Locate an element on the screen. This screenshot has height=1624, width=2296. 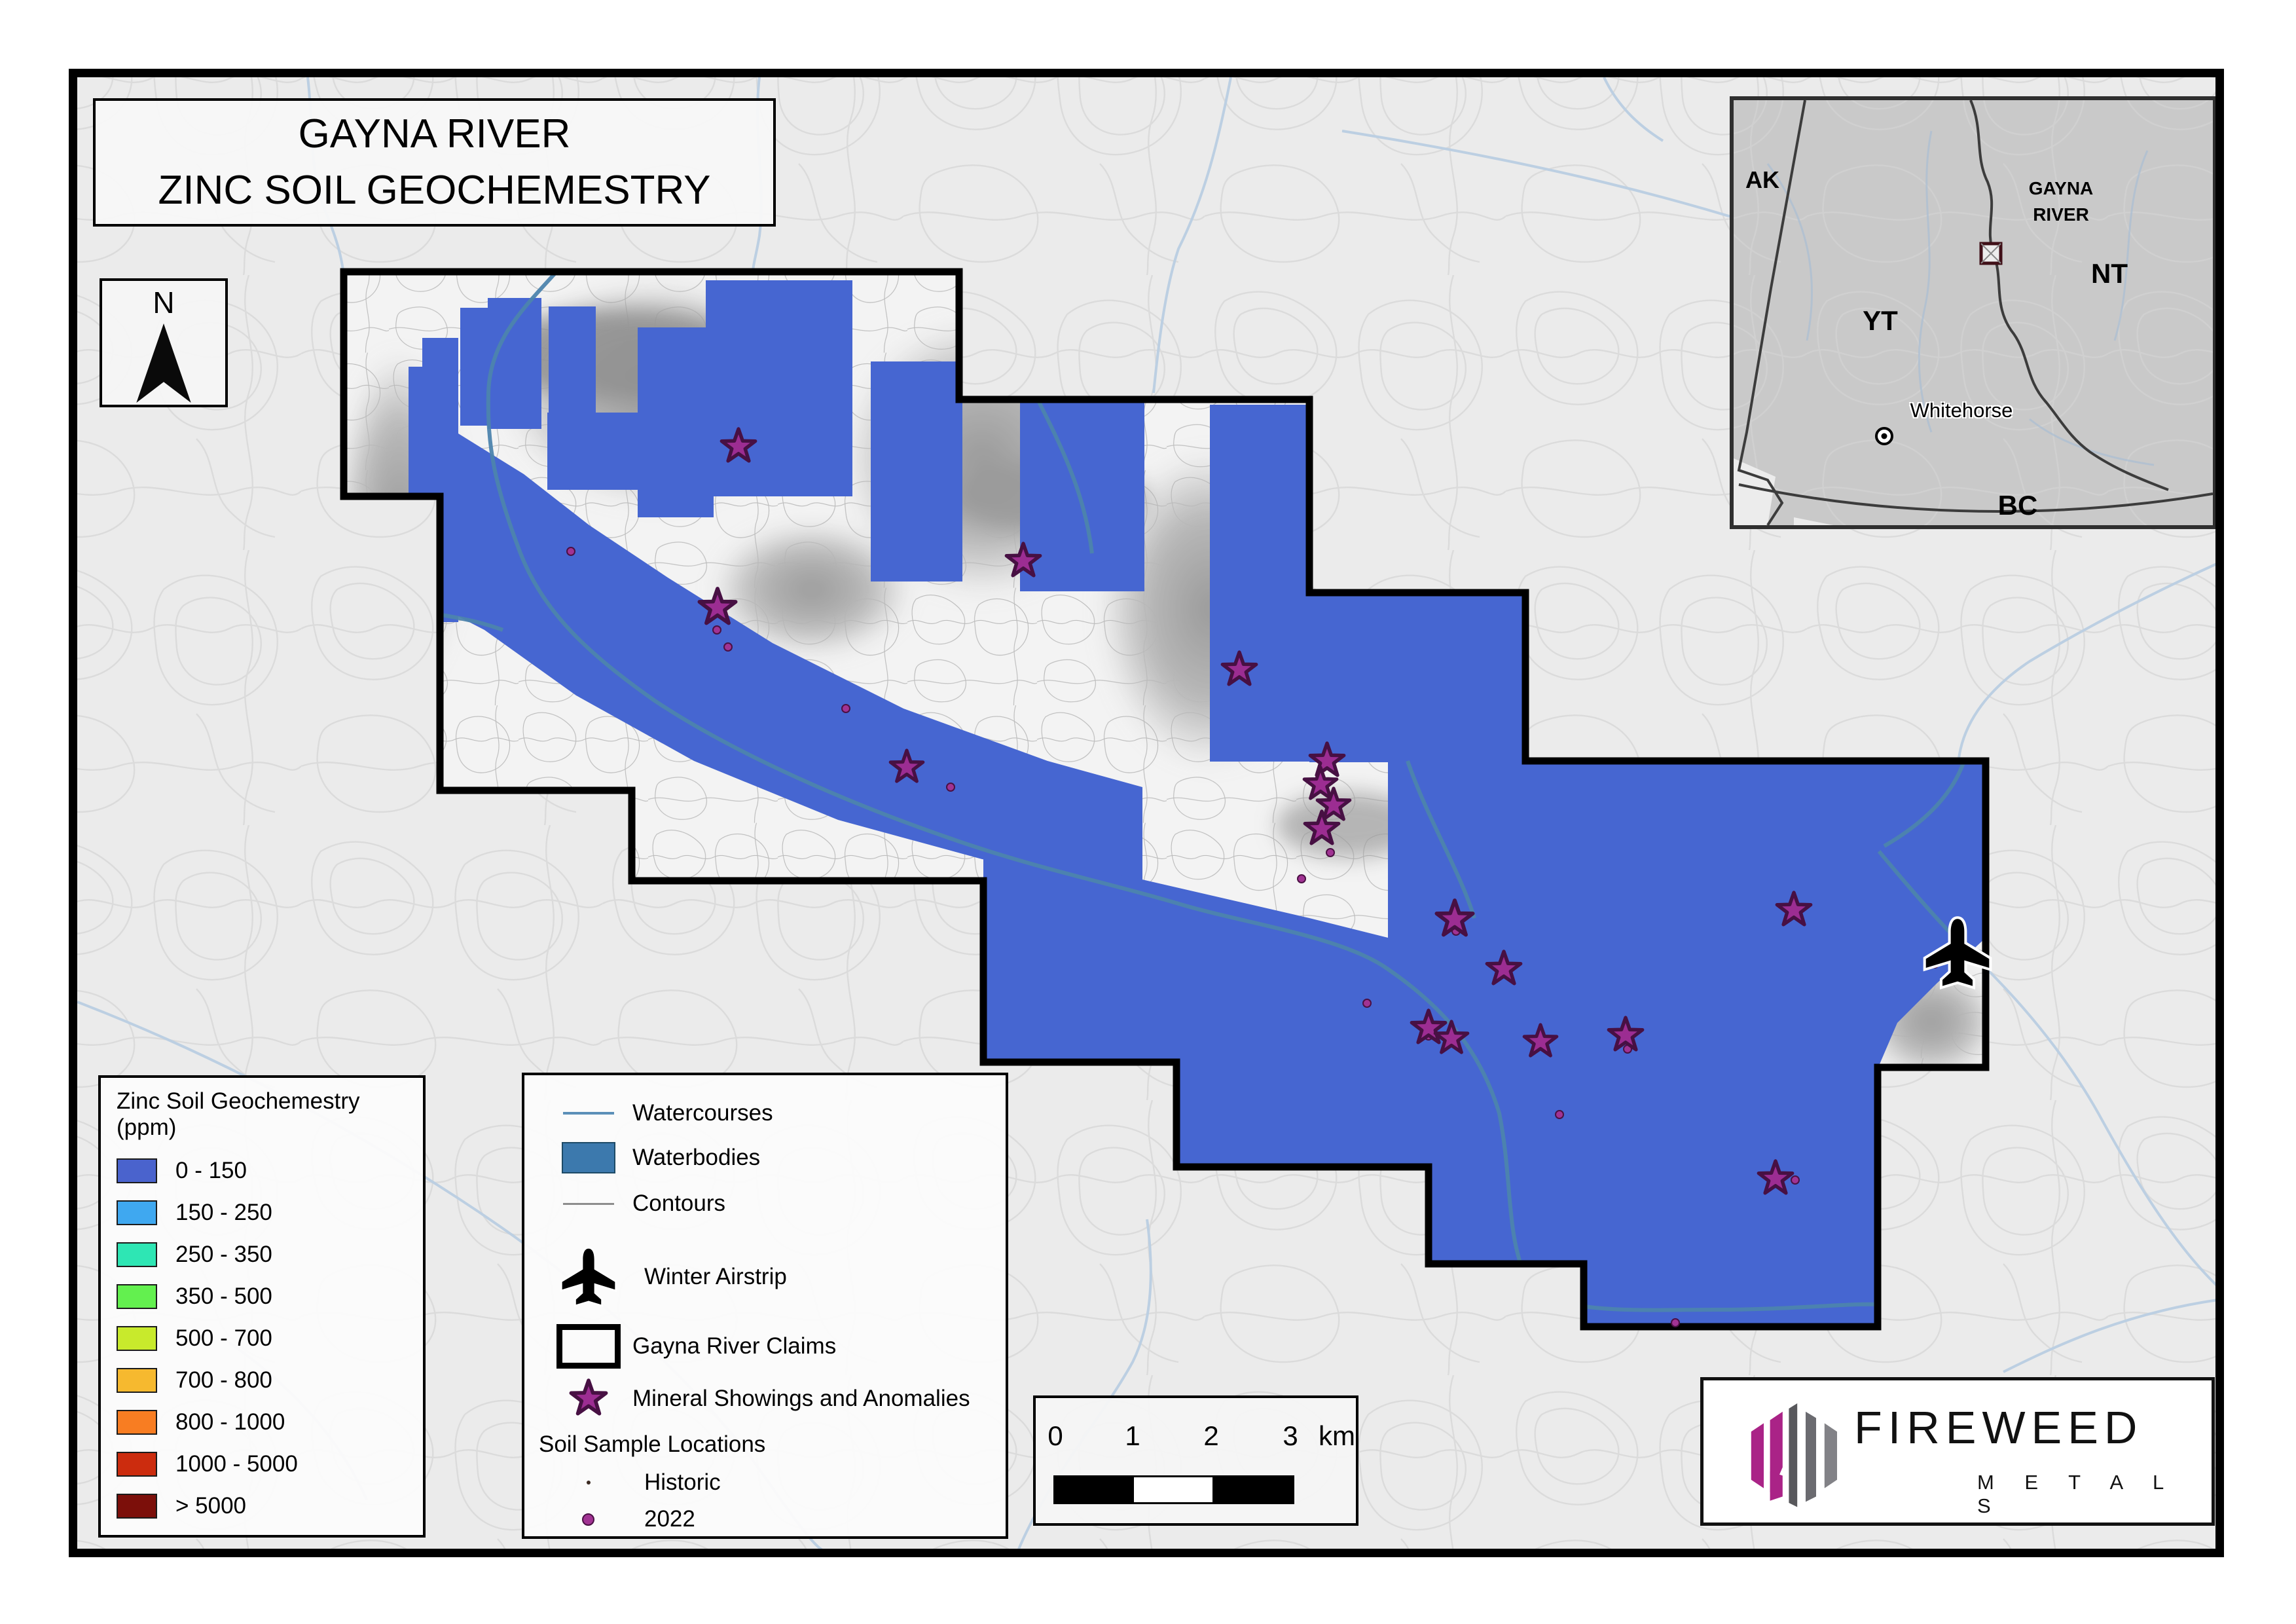
legend-soil-header: Soil Sample Locations is located at coordinates (652, 1444).